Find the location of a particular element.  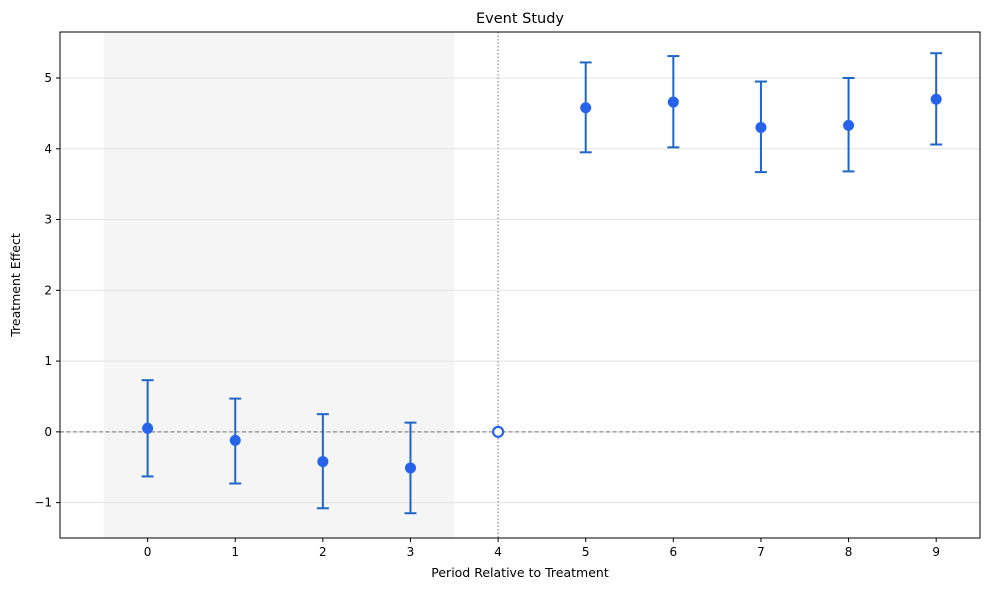

x-tick-label: 5 is located at coordinates (586, 552).